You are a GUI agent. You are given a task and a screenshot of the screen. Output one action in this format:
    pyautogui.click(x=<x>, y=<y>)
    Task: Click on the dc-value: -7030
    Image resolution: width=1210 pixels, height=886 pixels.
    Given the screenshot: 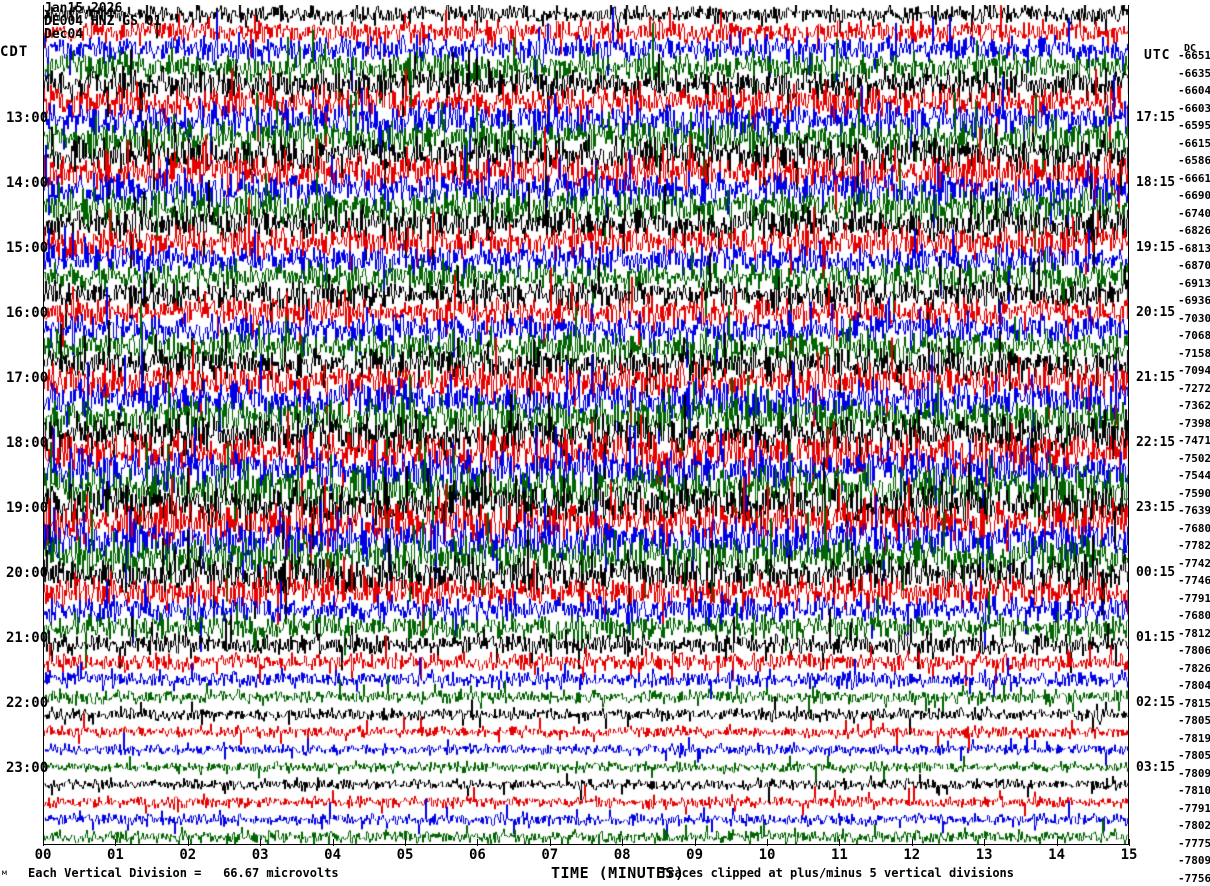 What is the action you would take?
    pyautogui.click(x=1194, y=318)
    